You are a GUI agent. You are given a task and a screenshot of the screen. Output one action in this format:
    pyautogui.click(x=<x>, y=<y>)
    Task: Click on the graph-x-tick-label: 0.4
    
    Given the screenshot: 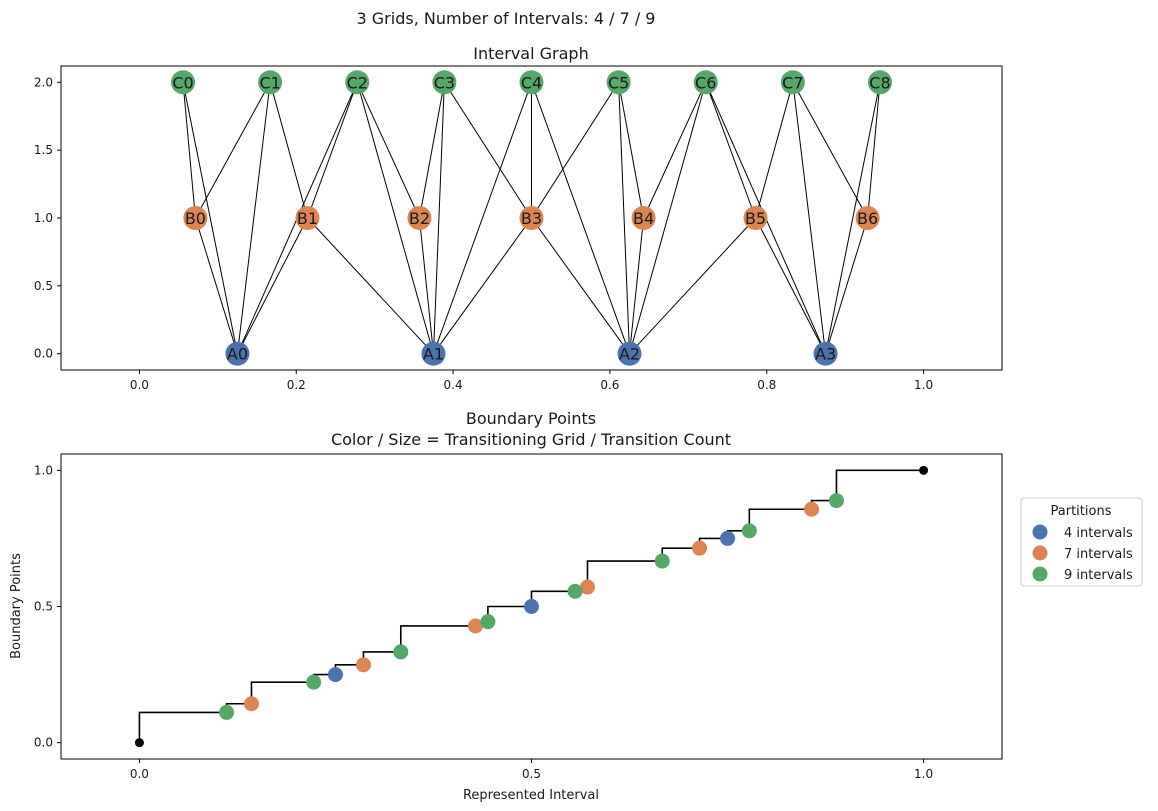 What is the action you would take?
    pyautogui.click(x=453, y=385)
    